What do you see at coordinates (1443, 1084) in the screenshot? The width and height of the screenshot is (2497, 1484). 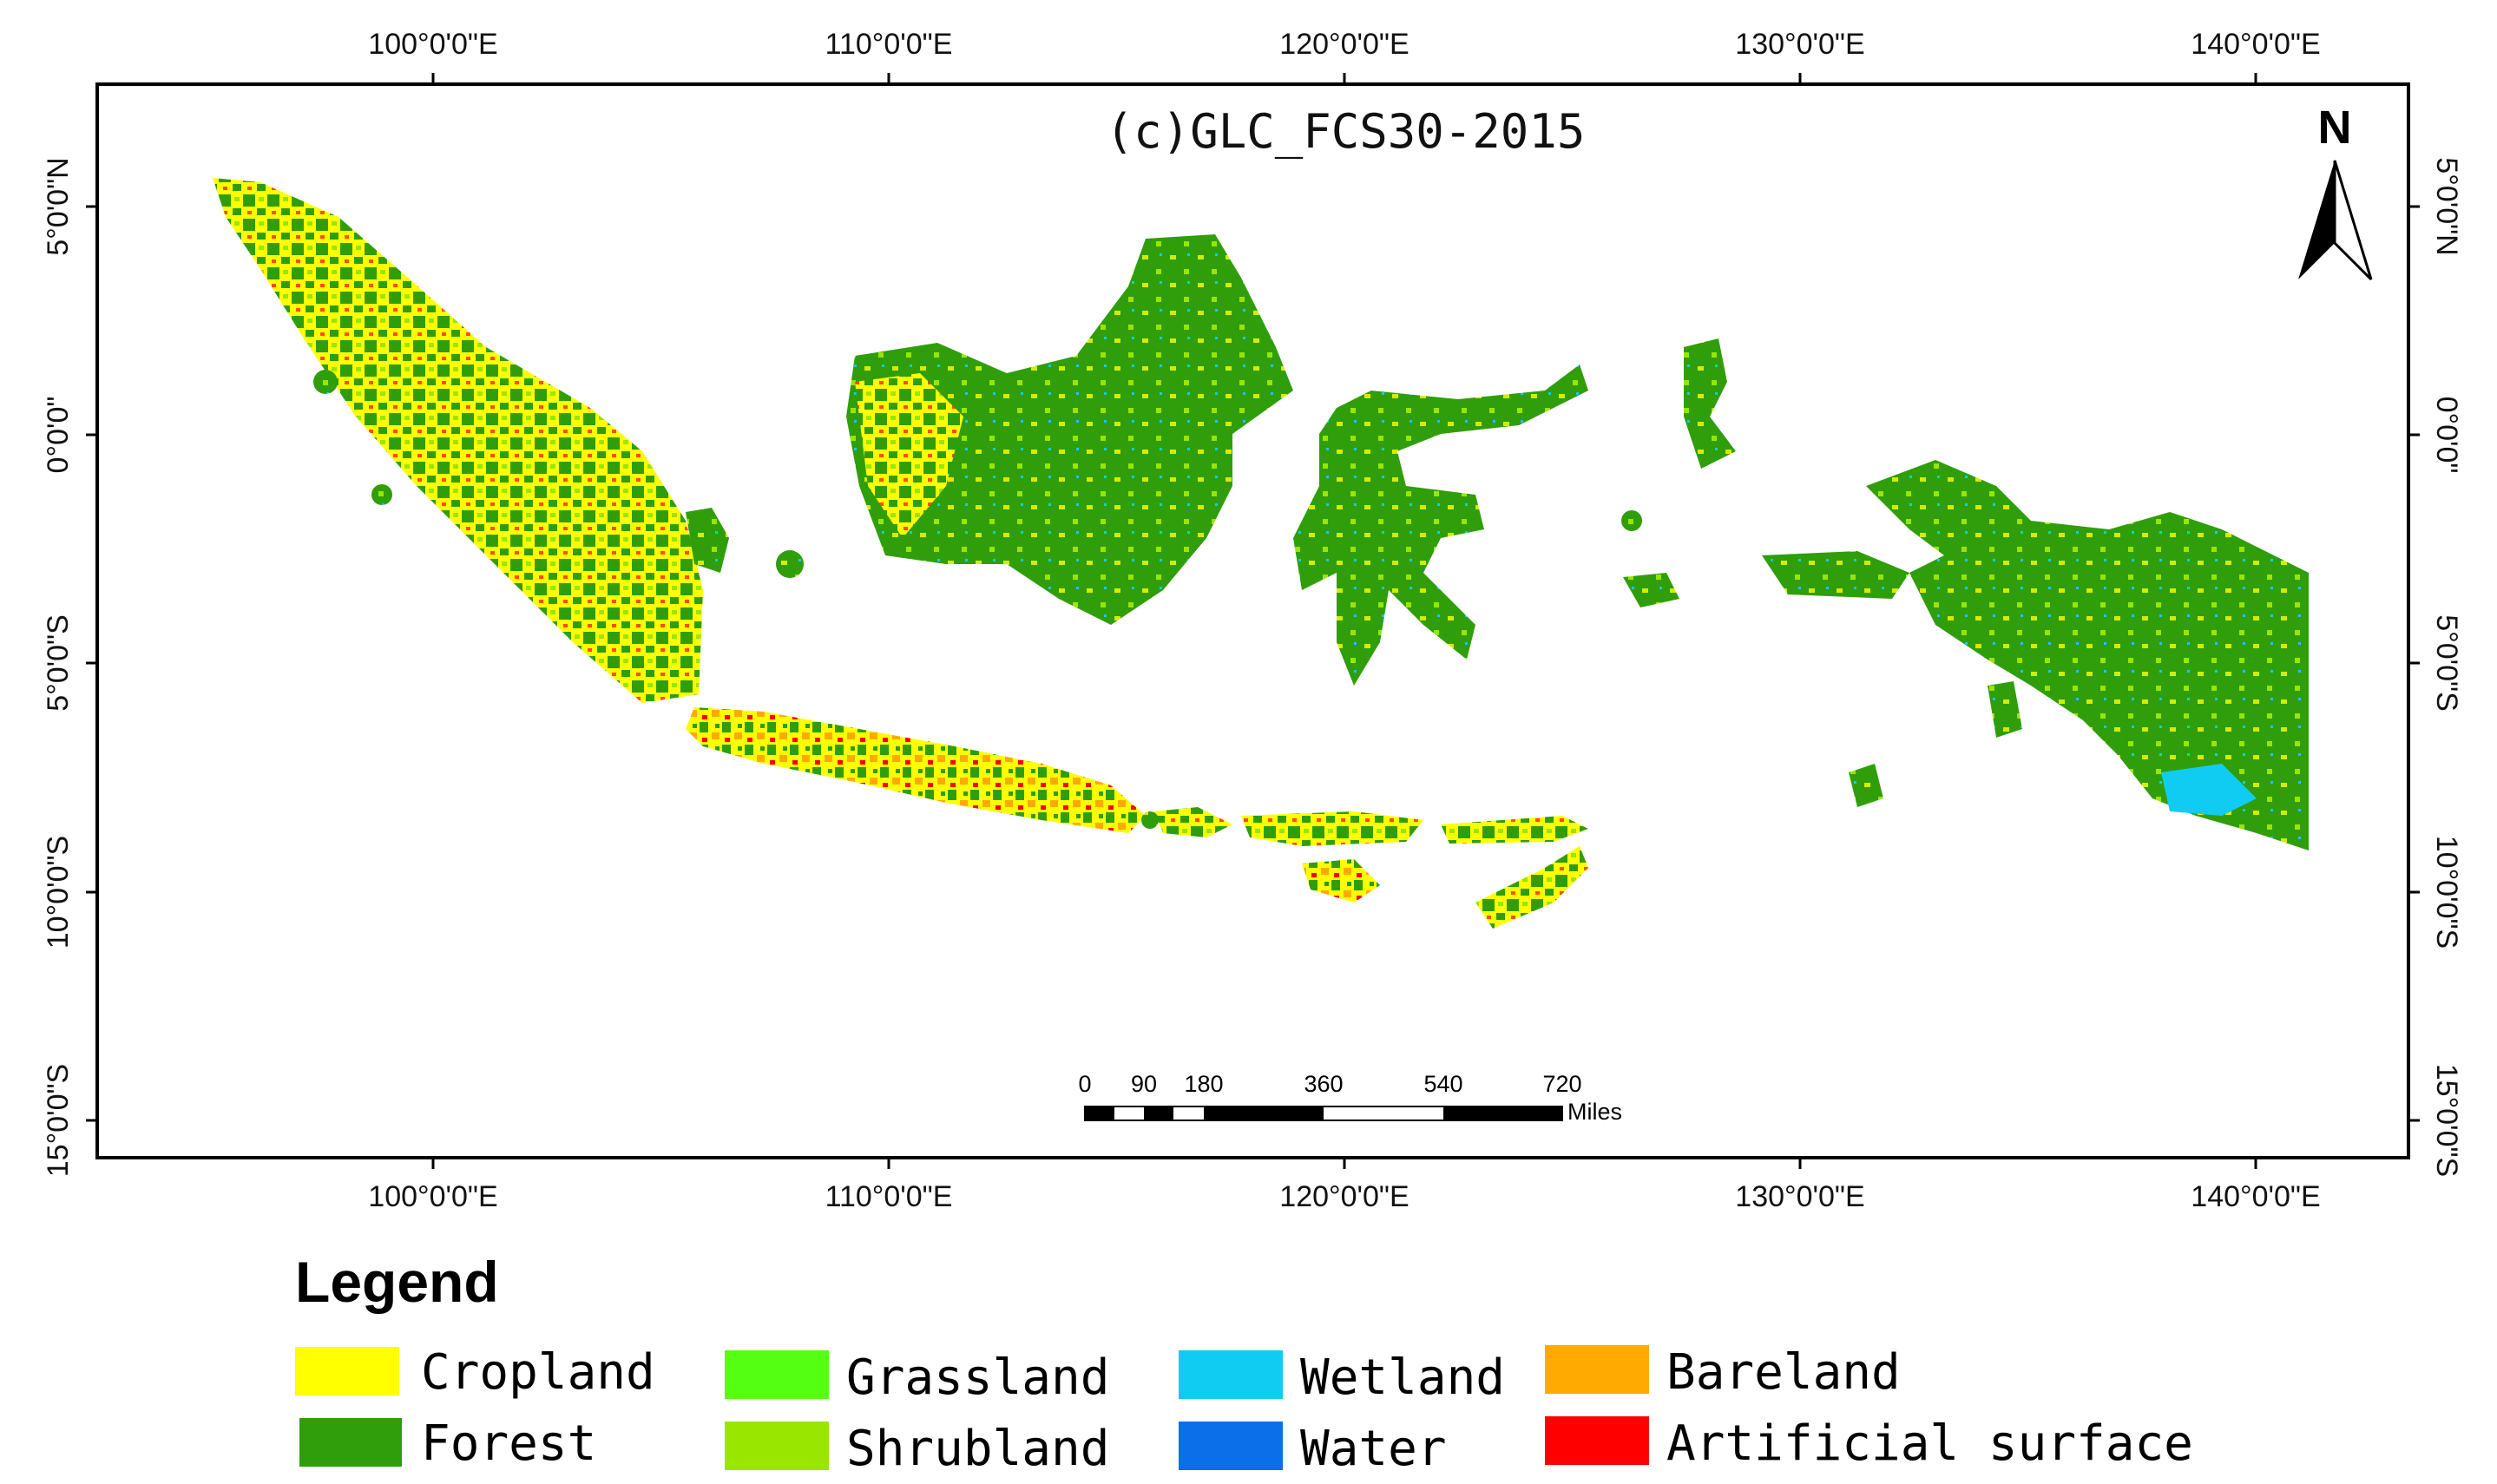 I see `scale-tick-label: 540` at bounding box center [1443, 1084].